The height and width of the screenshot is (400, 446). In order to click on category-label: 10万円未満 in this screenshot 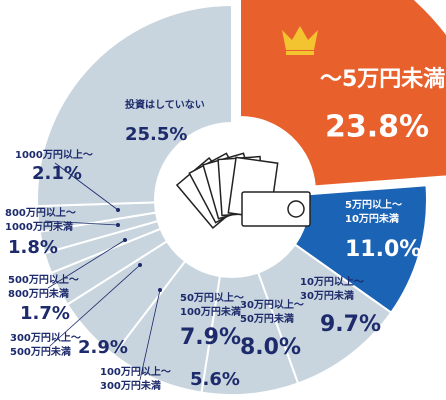, I will do `click(372, 218)`.